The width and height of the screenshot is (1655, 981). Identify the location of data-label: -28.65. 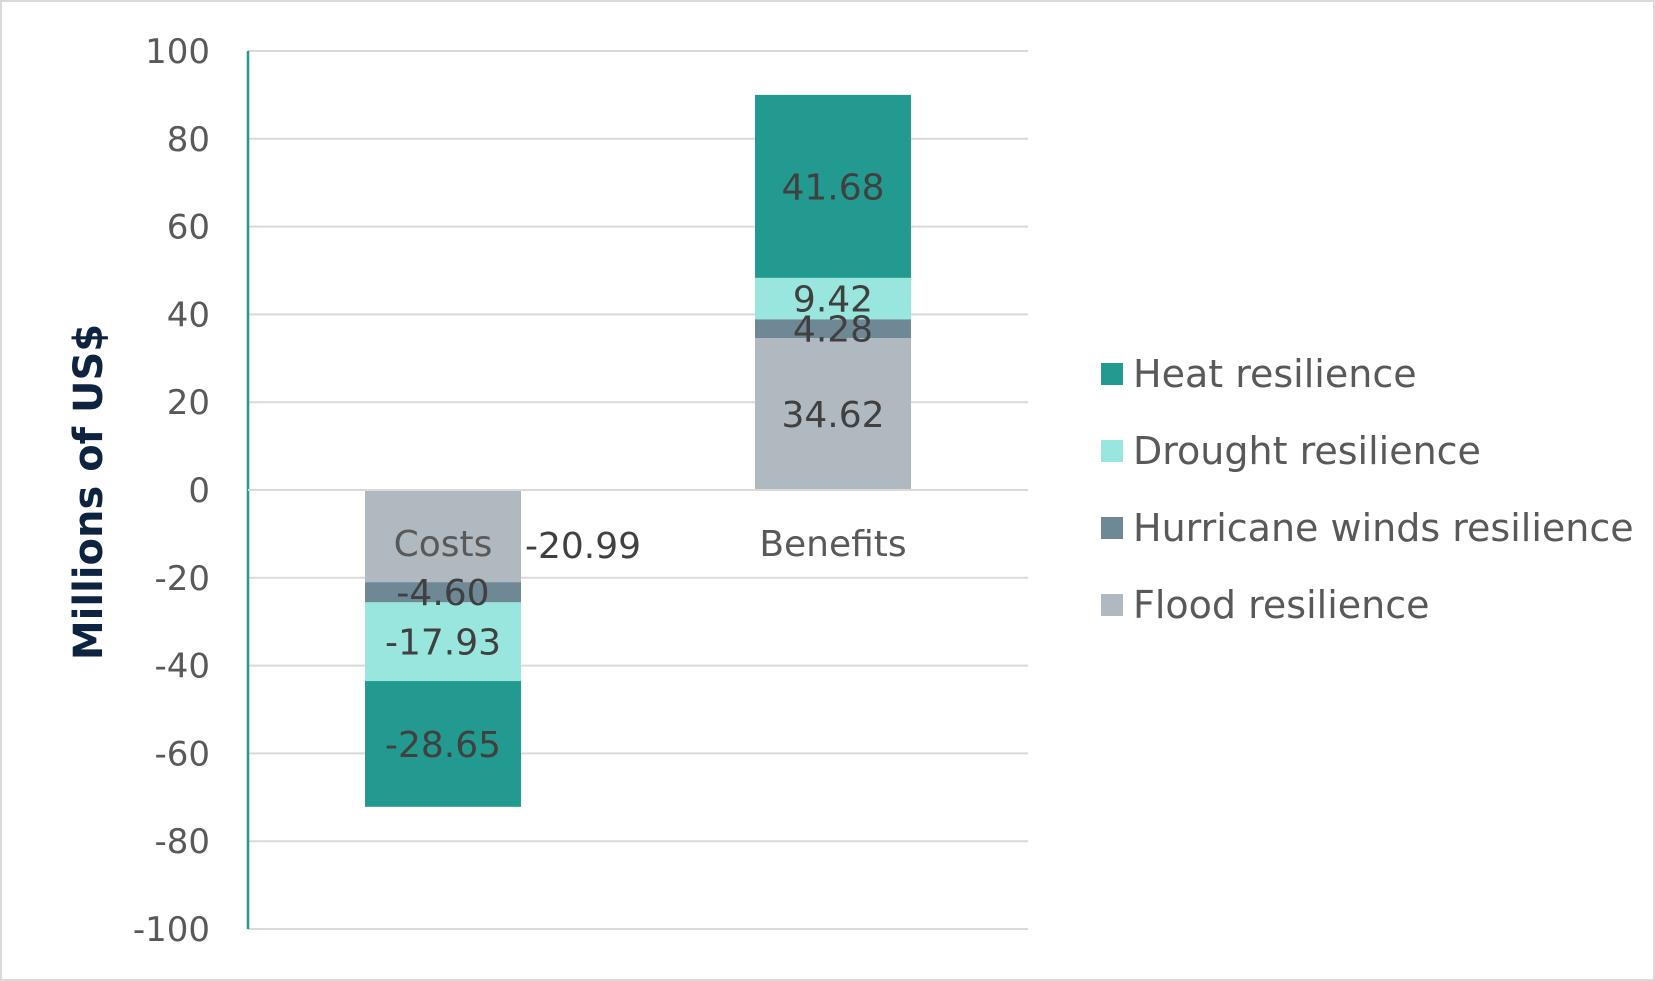
(443, 745).